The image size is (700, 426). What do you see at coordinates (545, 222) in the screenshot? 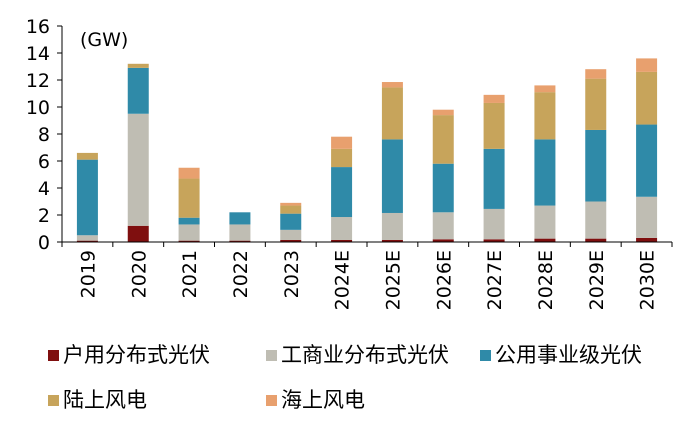
I see `bar-segment-2028E-s1` at bounding box center [545, 222].